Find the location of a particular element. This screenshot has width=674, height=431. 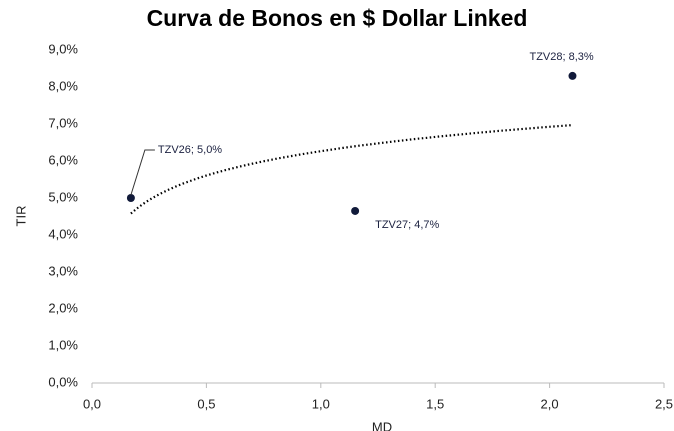

y-tick-label: 3,0% is located at coordinates (63, 270).